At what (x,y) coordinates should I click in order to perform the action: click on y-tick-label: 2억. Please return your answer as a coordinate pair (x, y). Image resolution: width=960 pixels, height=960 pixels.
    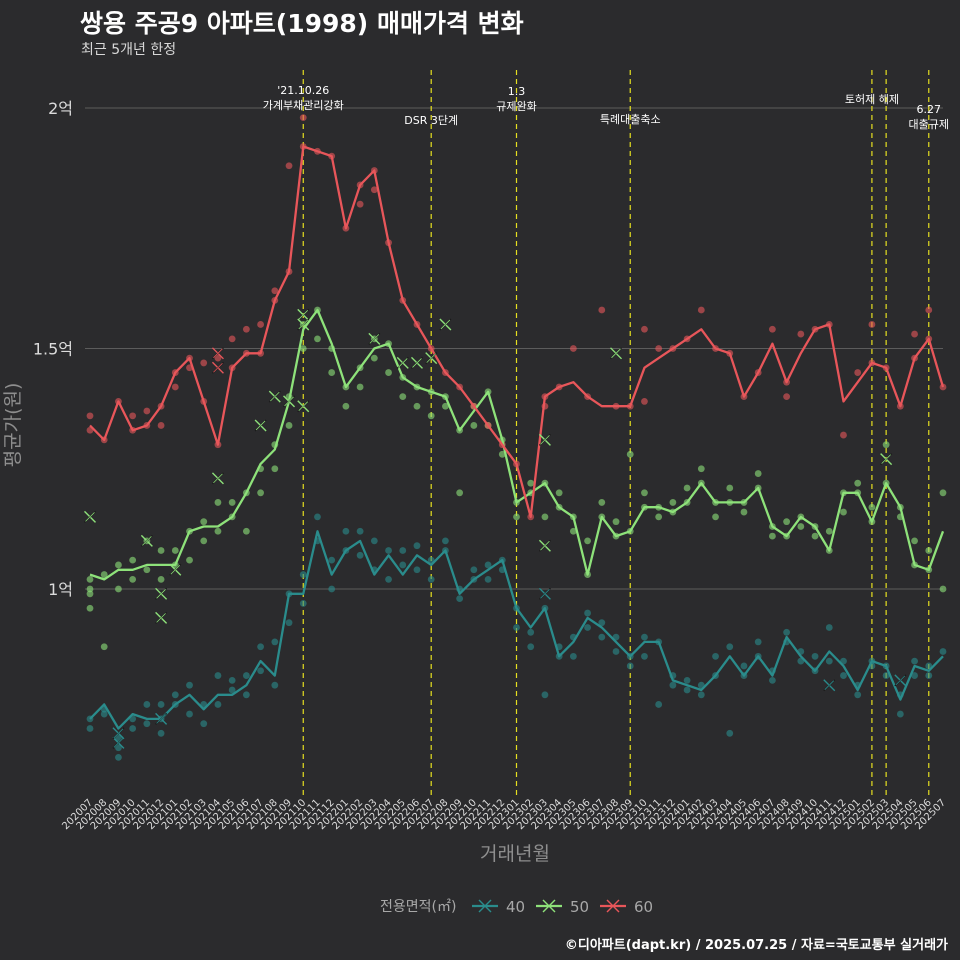
    Looking at the image, I should click on (60, 108).